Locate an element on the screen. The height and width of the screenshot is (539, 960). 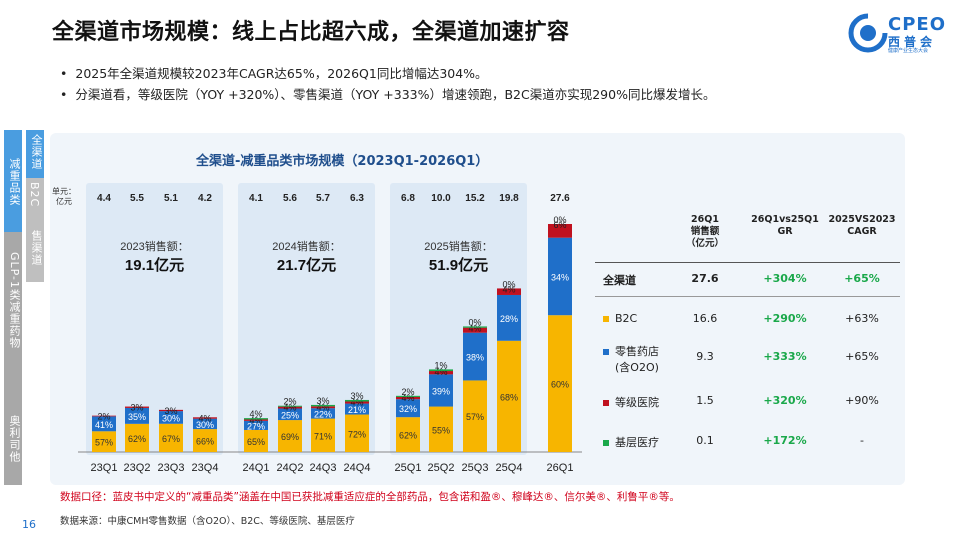
category-label: 25Q4 is located at coordinates (509, 468).